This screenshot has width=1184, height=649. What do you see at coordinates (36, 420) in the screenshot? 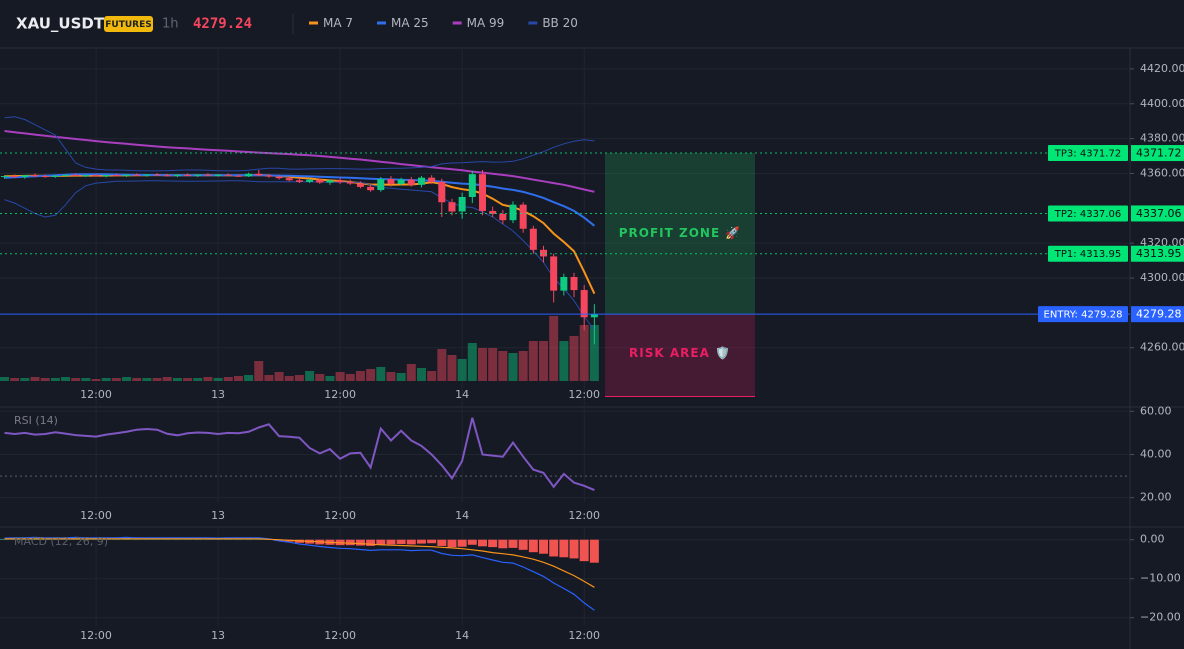
I see `pane-title: RSI (14)` at bounding box center [36, 420].